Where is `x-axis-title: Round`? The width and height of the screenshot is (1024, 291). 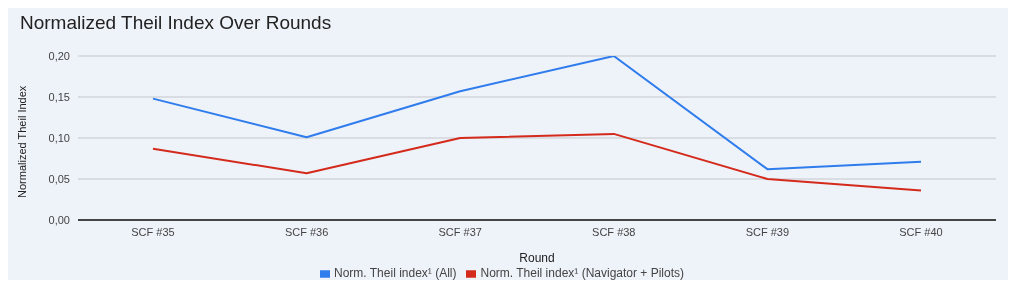 x-axis-title: Round is located at coordinates (537, 258).